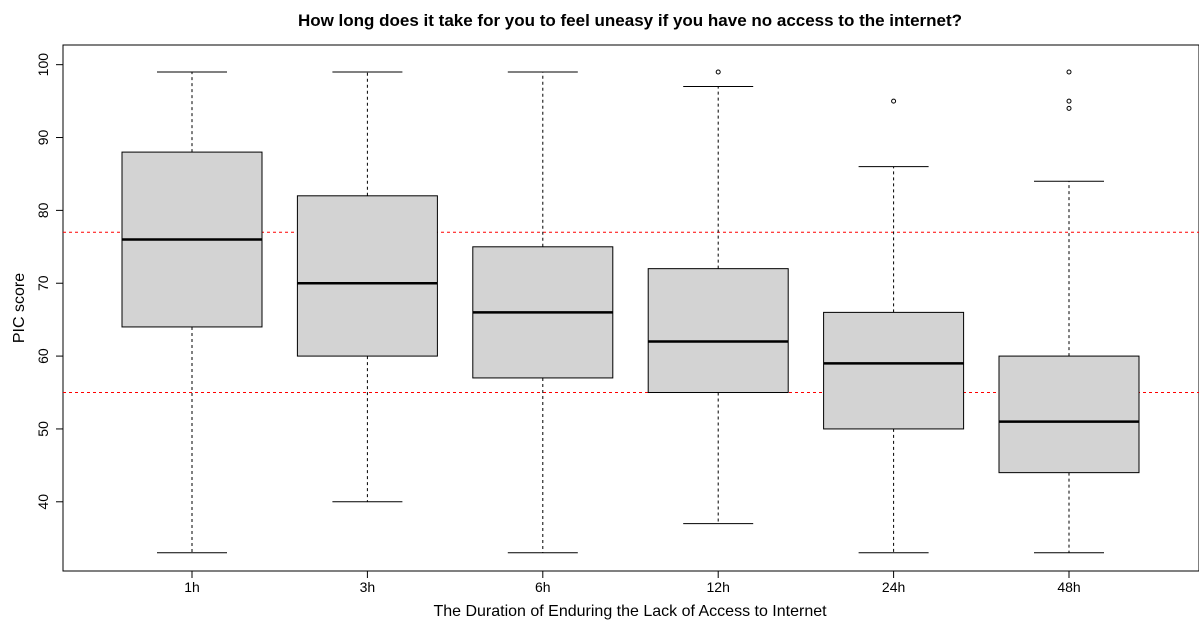 This screenshot has width=1199, height=621. I want to click on box-3h, so click(367, 287).